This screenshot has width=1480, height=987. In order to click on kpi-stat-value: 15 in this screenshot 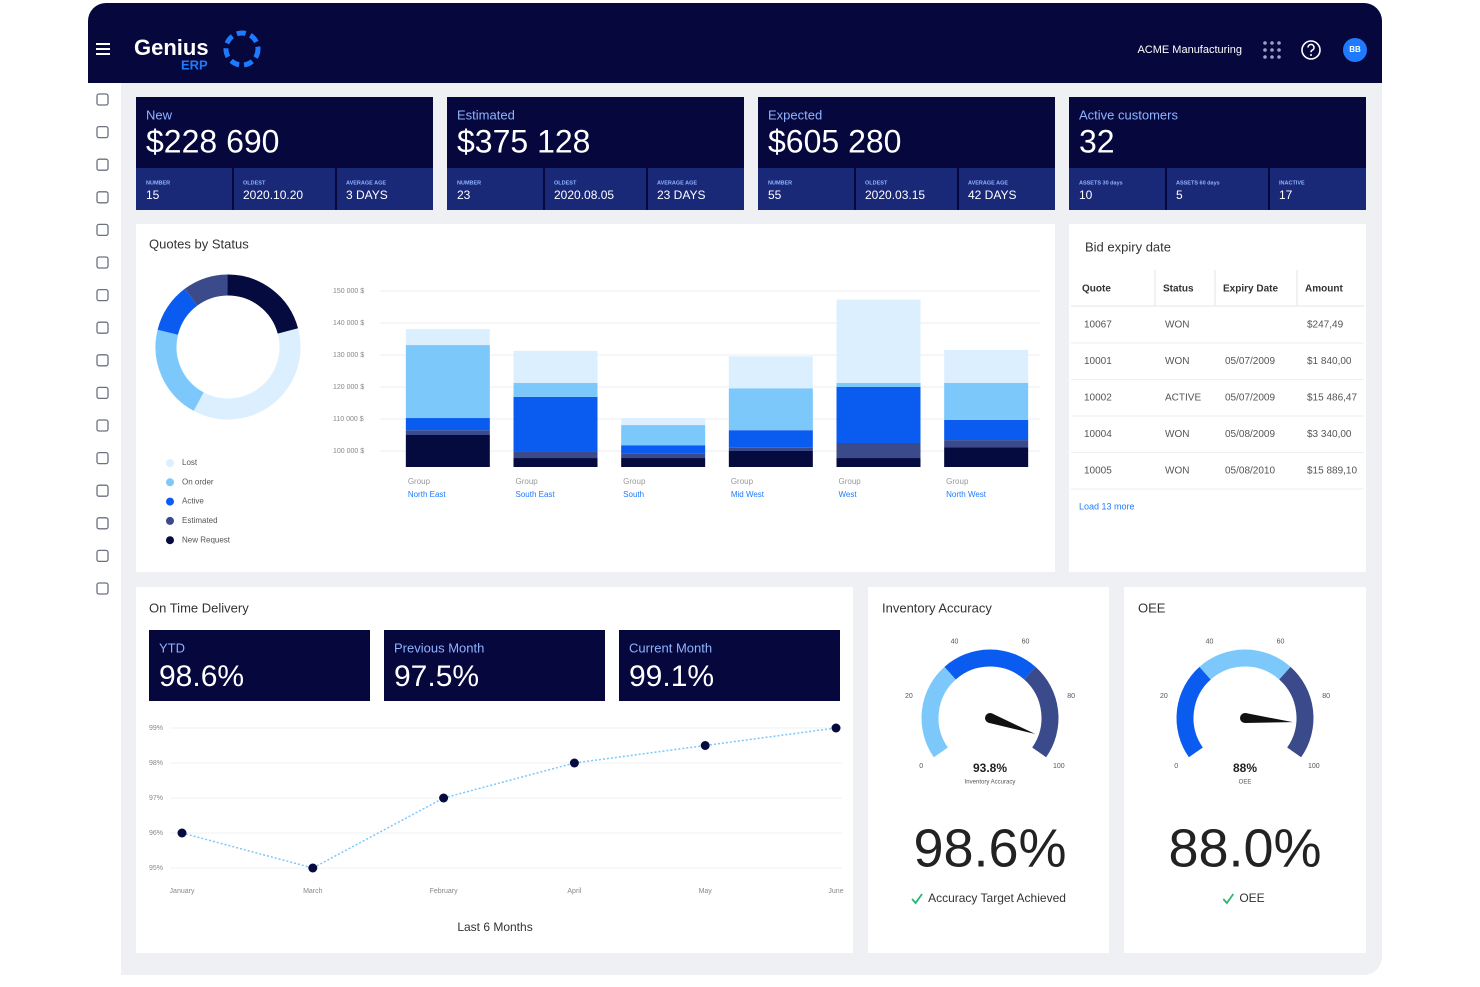, I will do `click(153, 195)`.